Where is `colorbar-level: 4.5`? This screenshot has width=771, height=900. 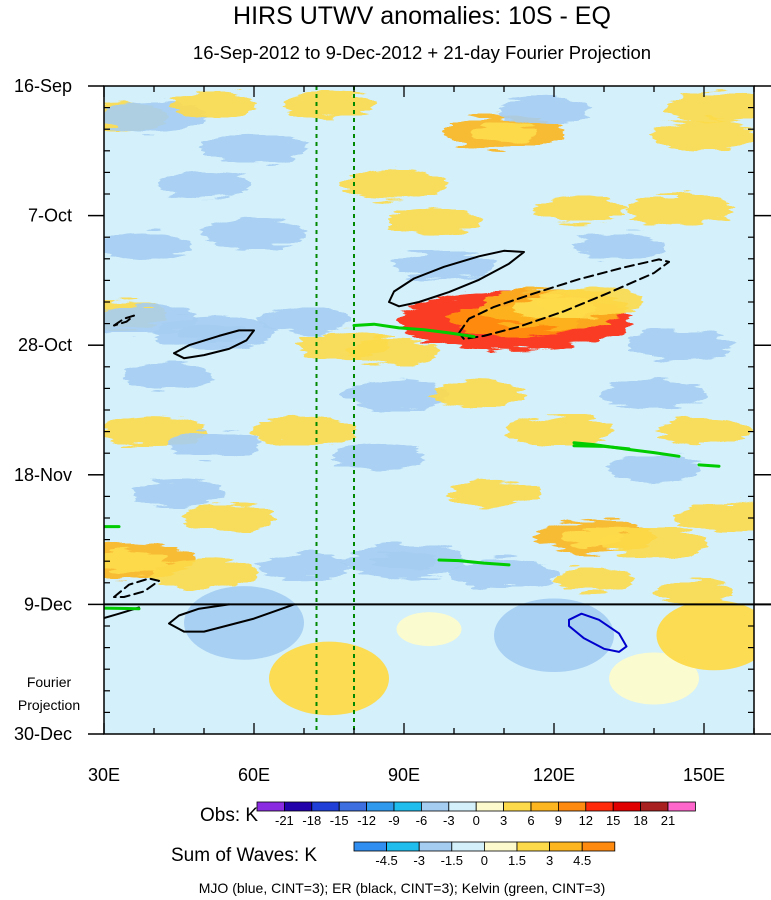
colorbar-level: 4.5 is located at coordinates (582, 860).